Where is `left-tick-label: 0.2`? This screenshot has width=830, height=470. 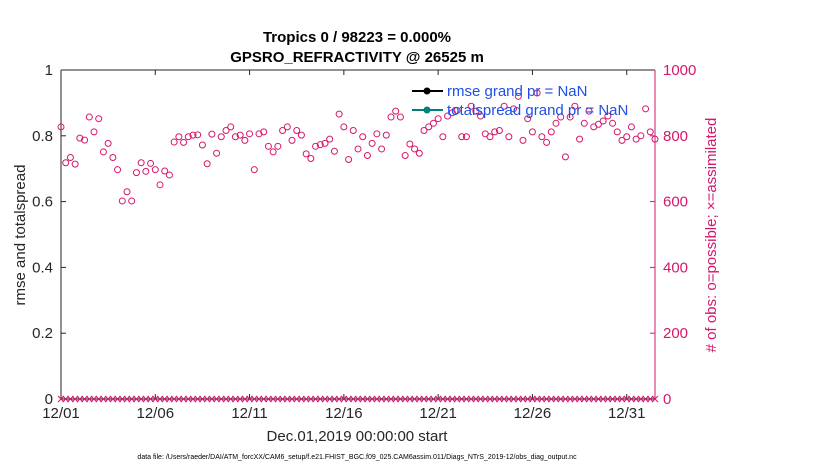
left-tick-label: 0.2 is located at coordinates (42, 333).